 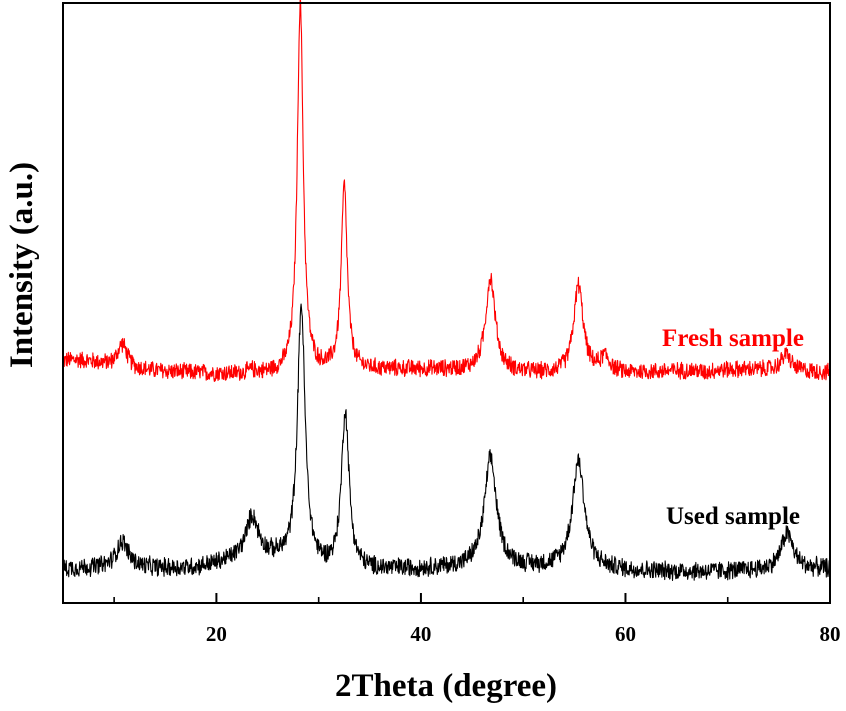 I want to click on y-axis-title: Intensity (a.u.), so click(x=22, y=265).